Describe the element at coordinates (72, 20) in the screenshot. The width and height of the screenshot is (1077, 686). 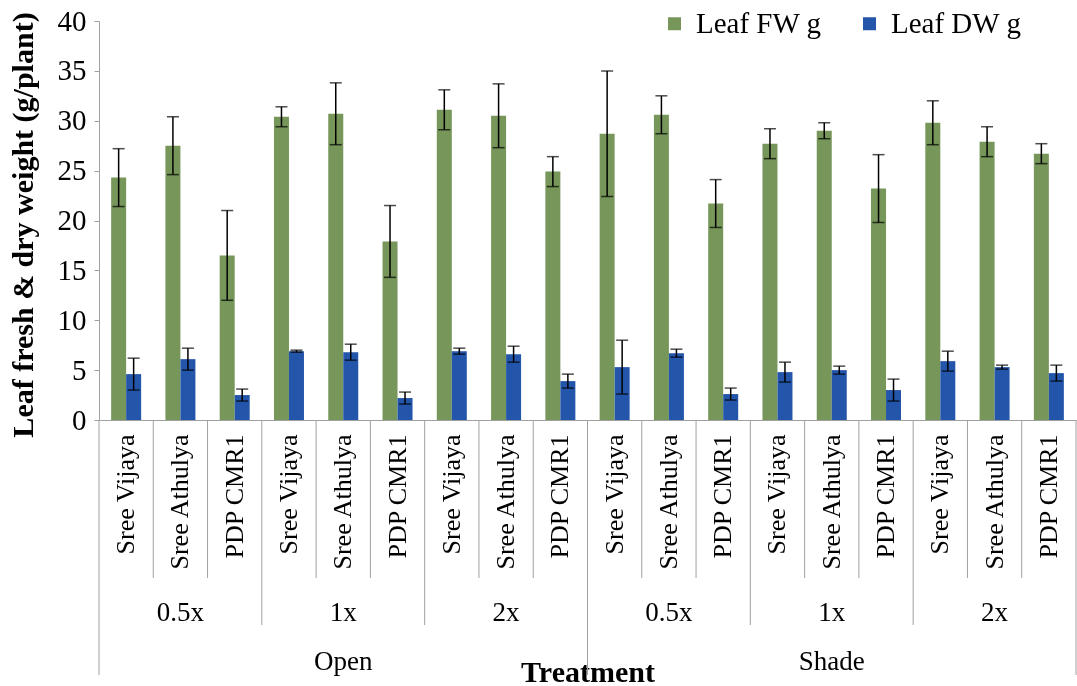
I see `y-tick-label: 40` at that location.